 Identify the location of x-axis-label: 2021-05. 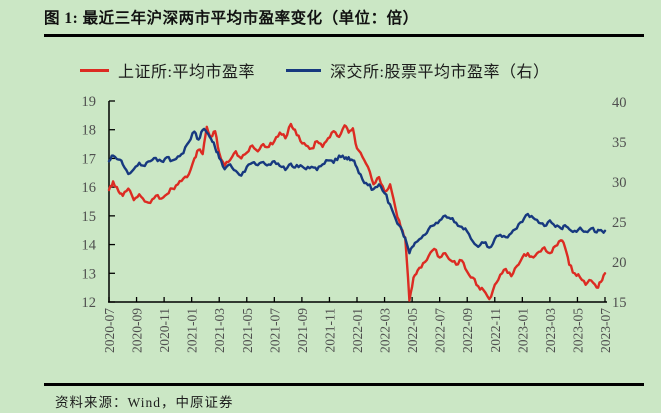
(247, 330).